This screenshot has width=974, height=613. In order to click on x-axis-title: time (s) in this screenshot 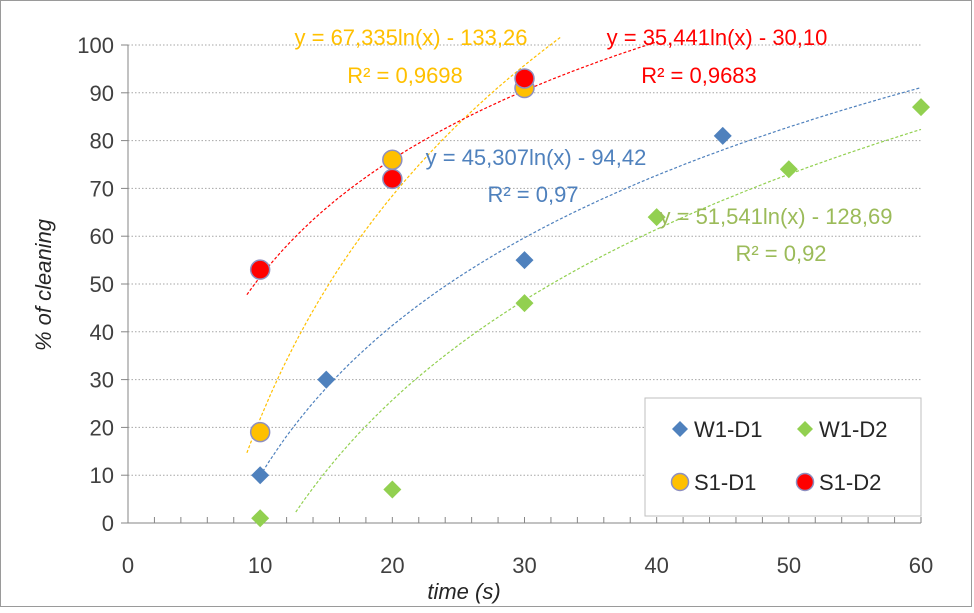, I will do `click(463, 591)`.